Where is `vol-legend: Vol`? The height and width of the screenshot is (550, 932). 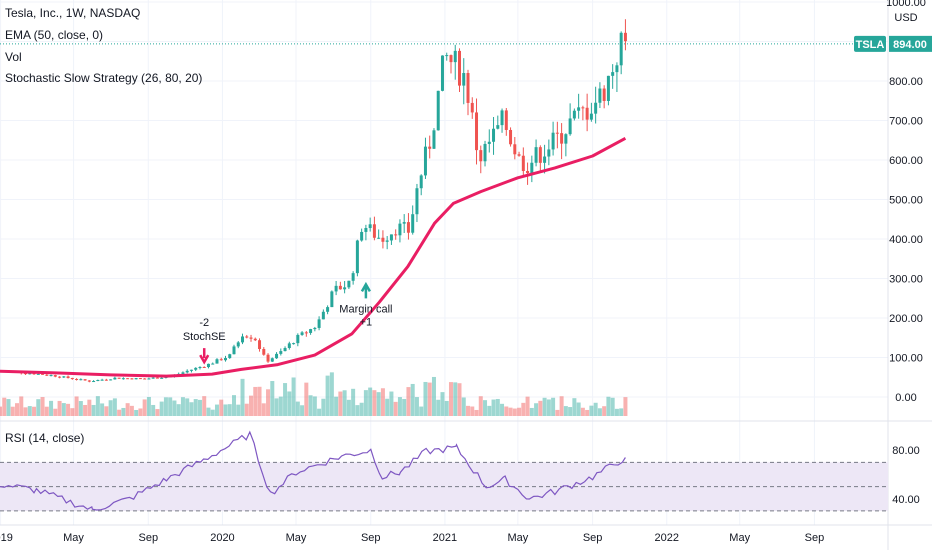
vol-legend: Vol is located at coordinates (13, 57).